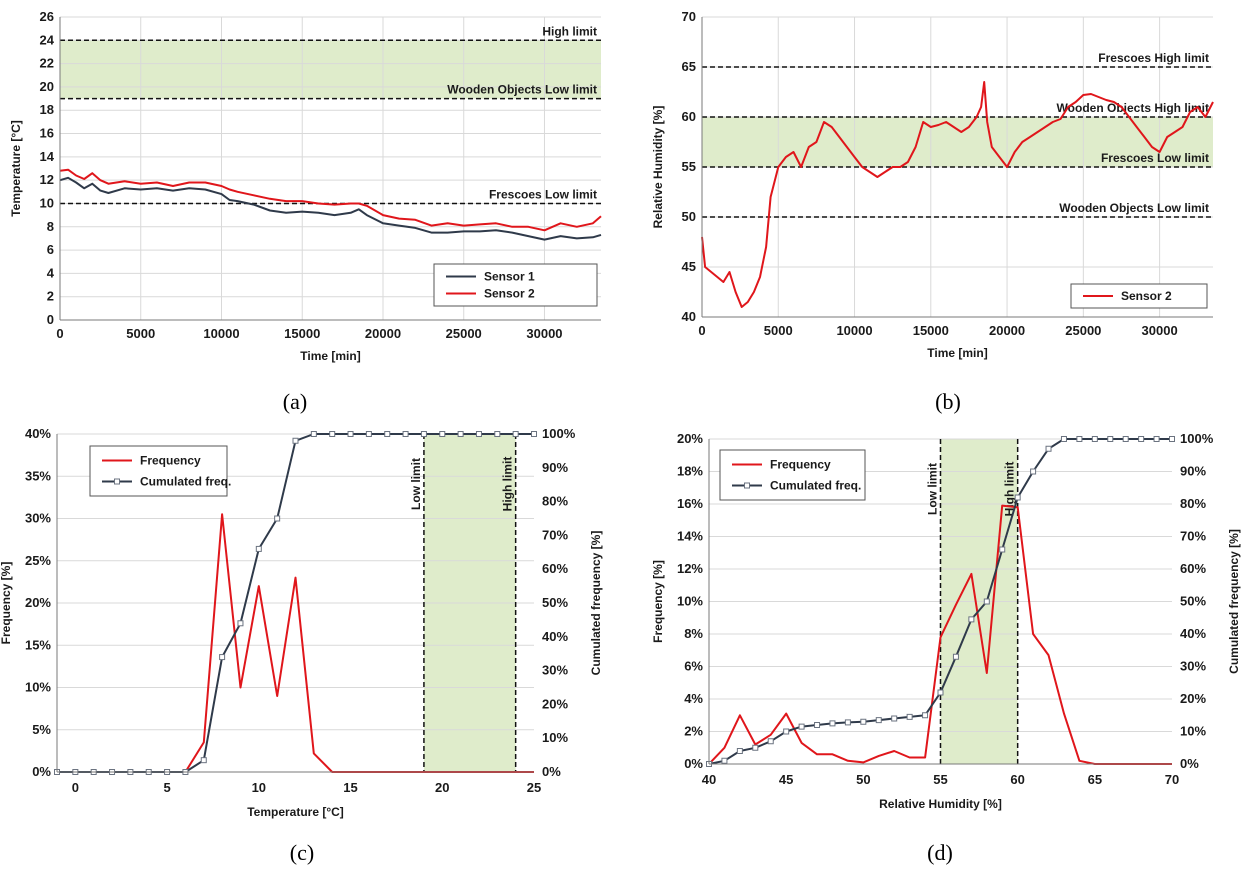 The image size is (1245, 870). What do you see at coordinates (464, 333) in the screenshot?
I see `x-tick-label: 25000` at bounding box center [464, 333].